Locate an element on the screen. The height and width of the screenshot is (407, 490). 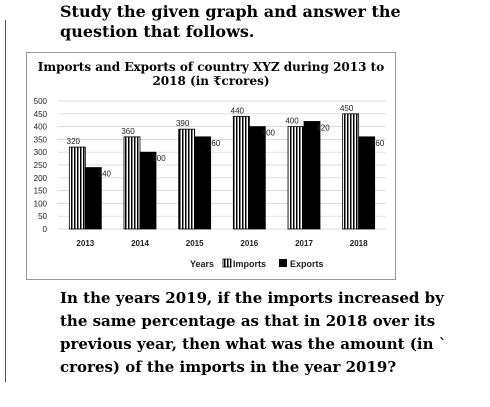
y-tick-label: 350 is located at coordinates (41, 139).